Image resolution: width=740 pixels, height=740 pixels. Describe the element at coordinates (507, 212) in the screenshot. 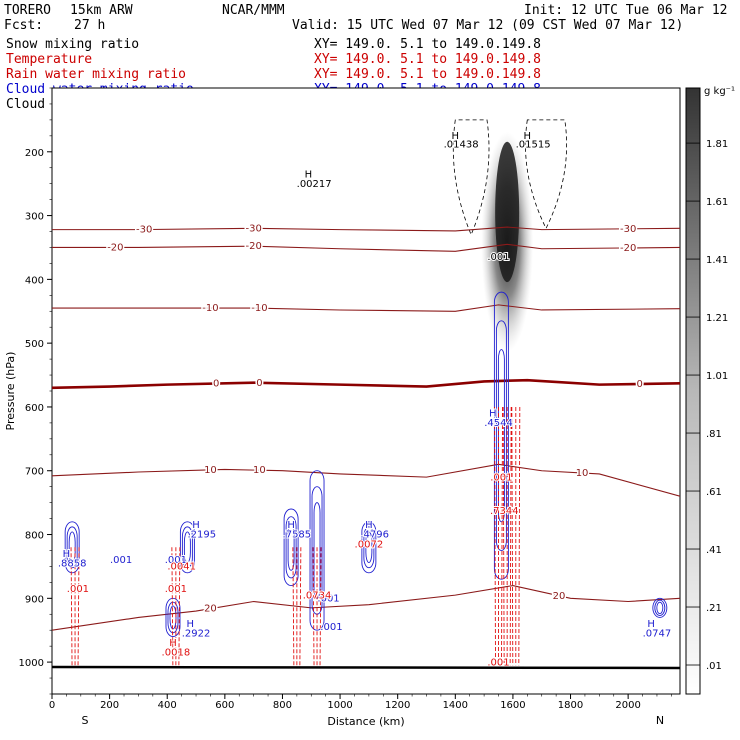

I see `snow-core` at that location.